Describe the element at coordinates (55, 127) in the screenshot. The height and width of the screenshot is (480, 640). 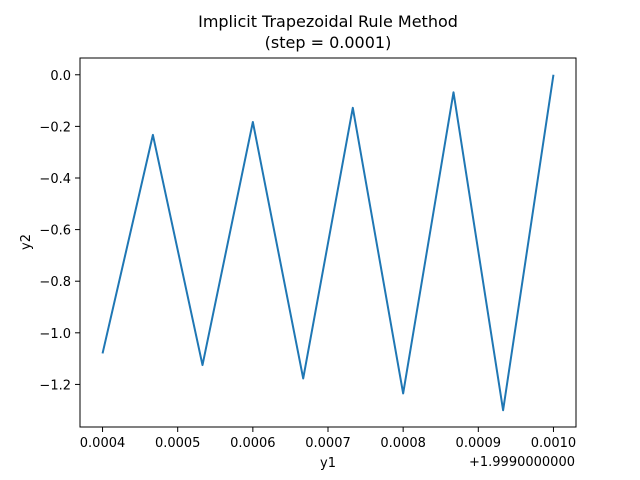
I see `y-tick-label: −0.2` at that location.